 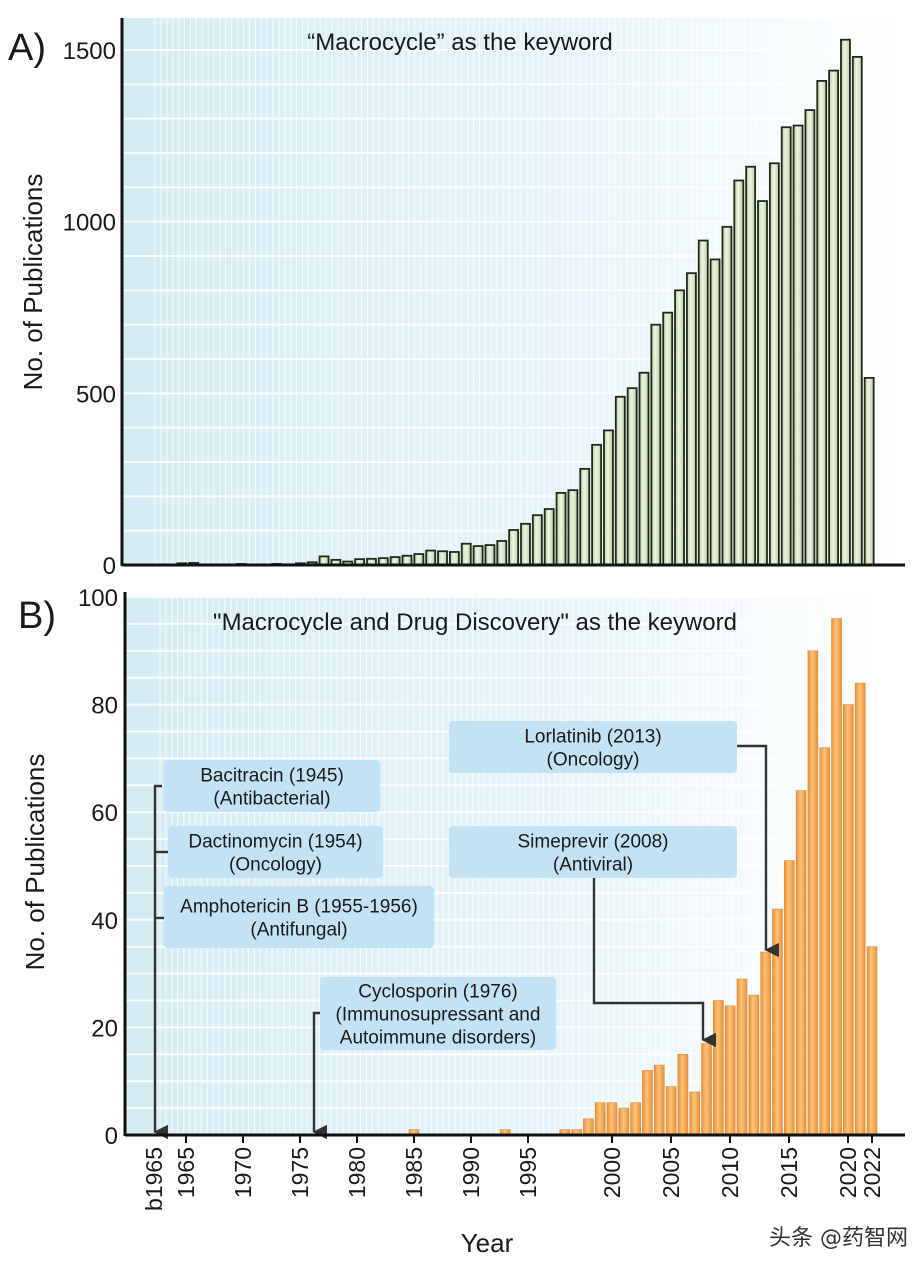 I want to click on ytick-label-a: 0, so click(x=109, y=566).